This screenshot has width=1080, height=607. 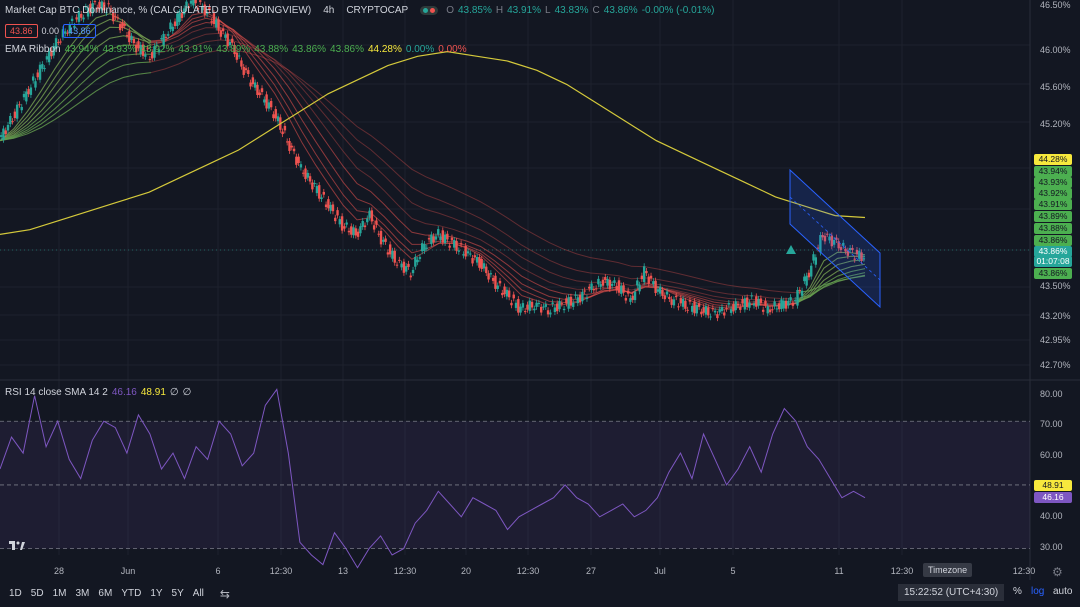 I want to click on timeframe-1m: 1M, so click(x=59, y=593).